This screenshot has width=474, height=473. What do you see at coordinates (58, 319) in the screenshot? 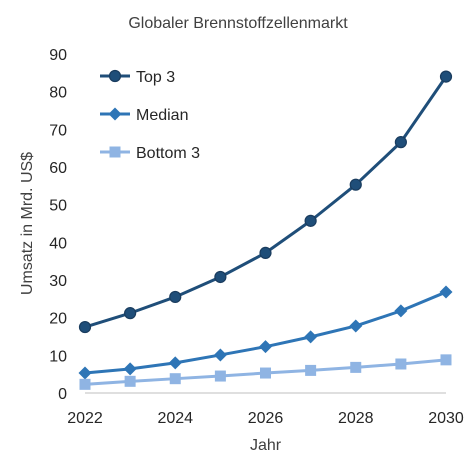
I see `y-tick-label: 20` at bounding box center [58, 319].